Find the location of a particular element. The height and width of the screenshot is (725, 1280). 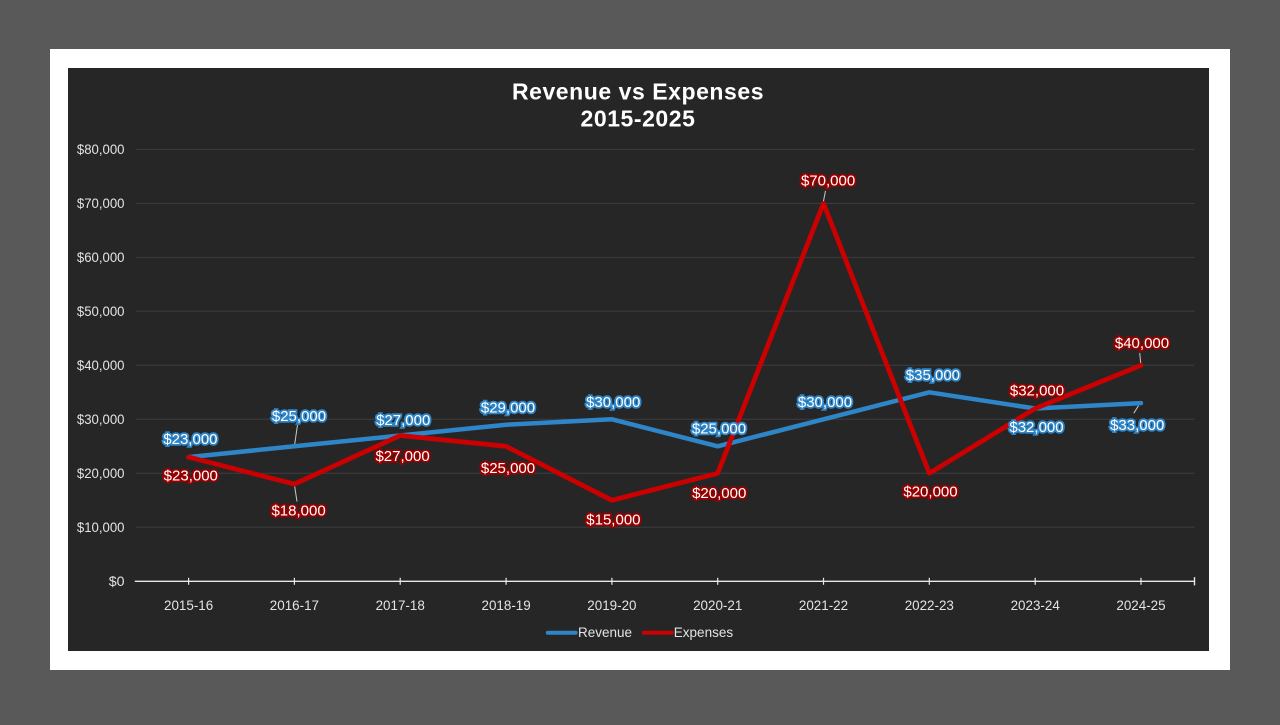

svg-text: $33,000 is located at coordinates (1137, 425).